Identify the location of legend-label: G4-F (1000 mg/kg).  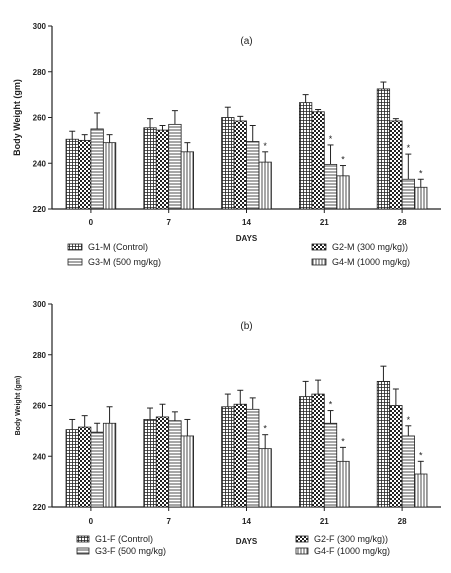
(352, 551).